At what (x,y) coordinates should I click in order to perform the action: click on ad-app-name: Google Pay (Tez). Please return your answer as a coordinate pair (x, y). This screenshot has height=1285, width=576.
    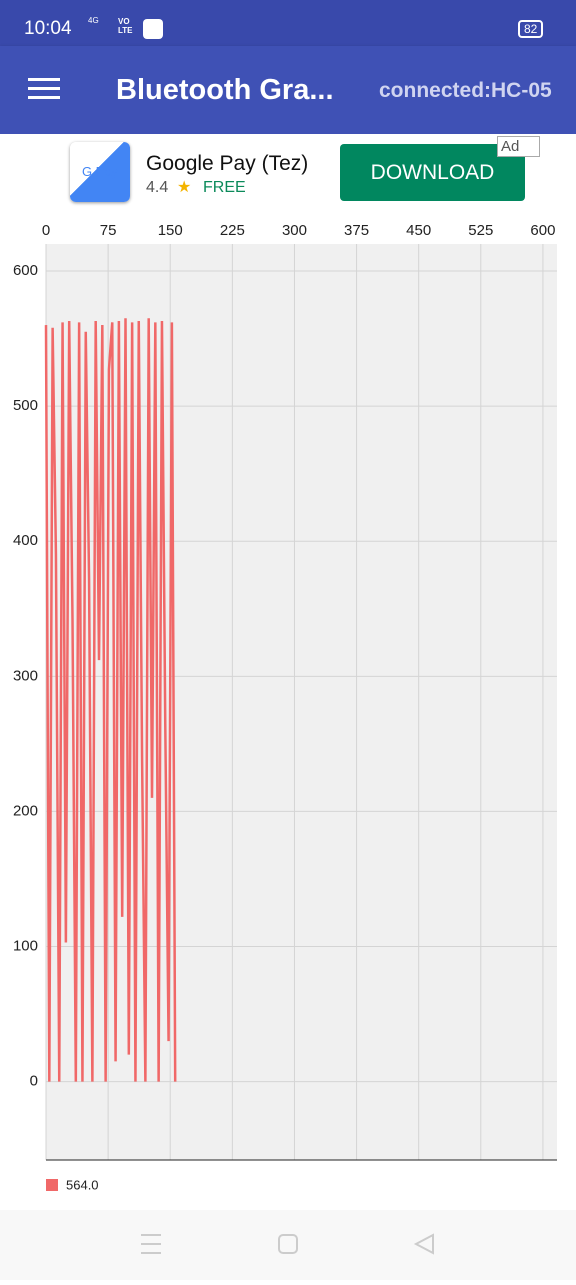
    Looking at the image, I should click on (227, 163).